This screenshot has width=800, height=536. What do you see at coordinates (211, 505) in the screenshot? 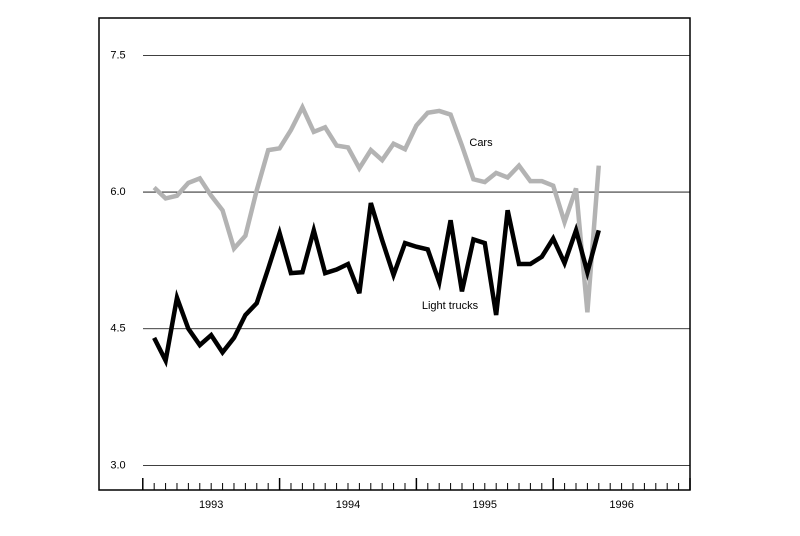
I see `x-tick-label: 1993` at bounding box center [211, 505].